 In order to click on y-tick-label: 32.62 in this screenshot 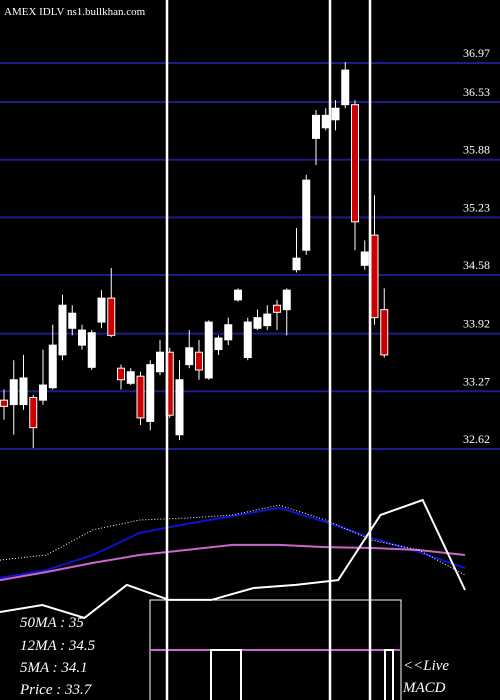, I will do `click(476, 439)`.